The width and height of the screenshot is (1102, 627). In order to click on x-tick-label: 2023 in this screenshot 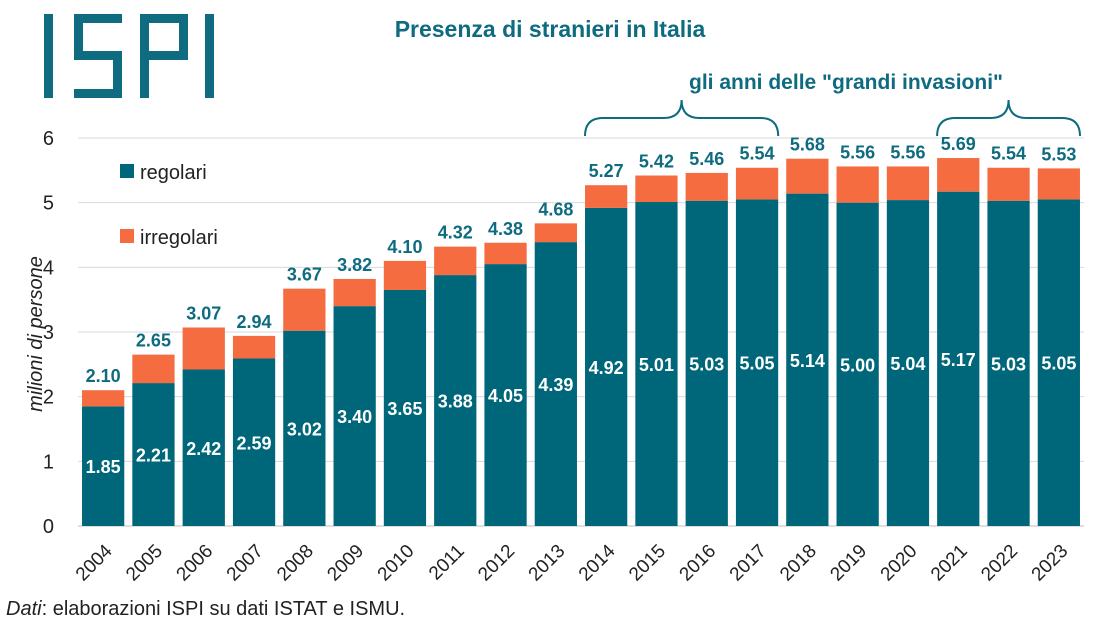, I will do `click(1050, 563)`.